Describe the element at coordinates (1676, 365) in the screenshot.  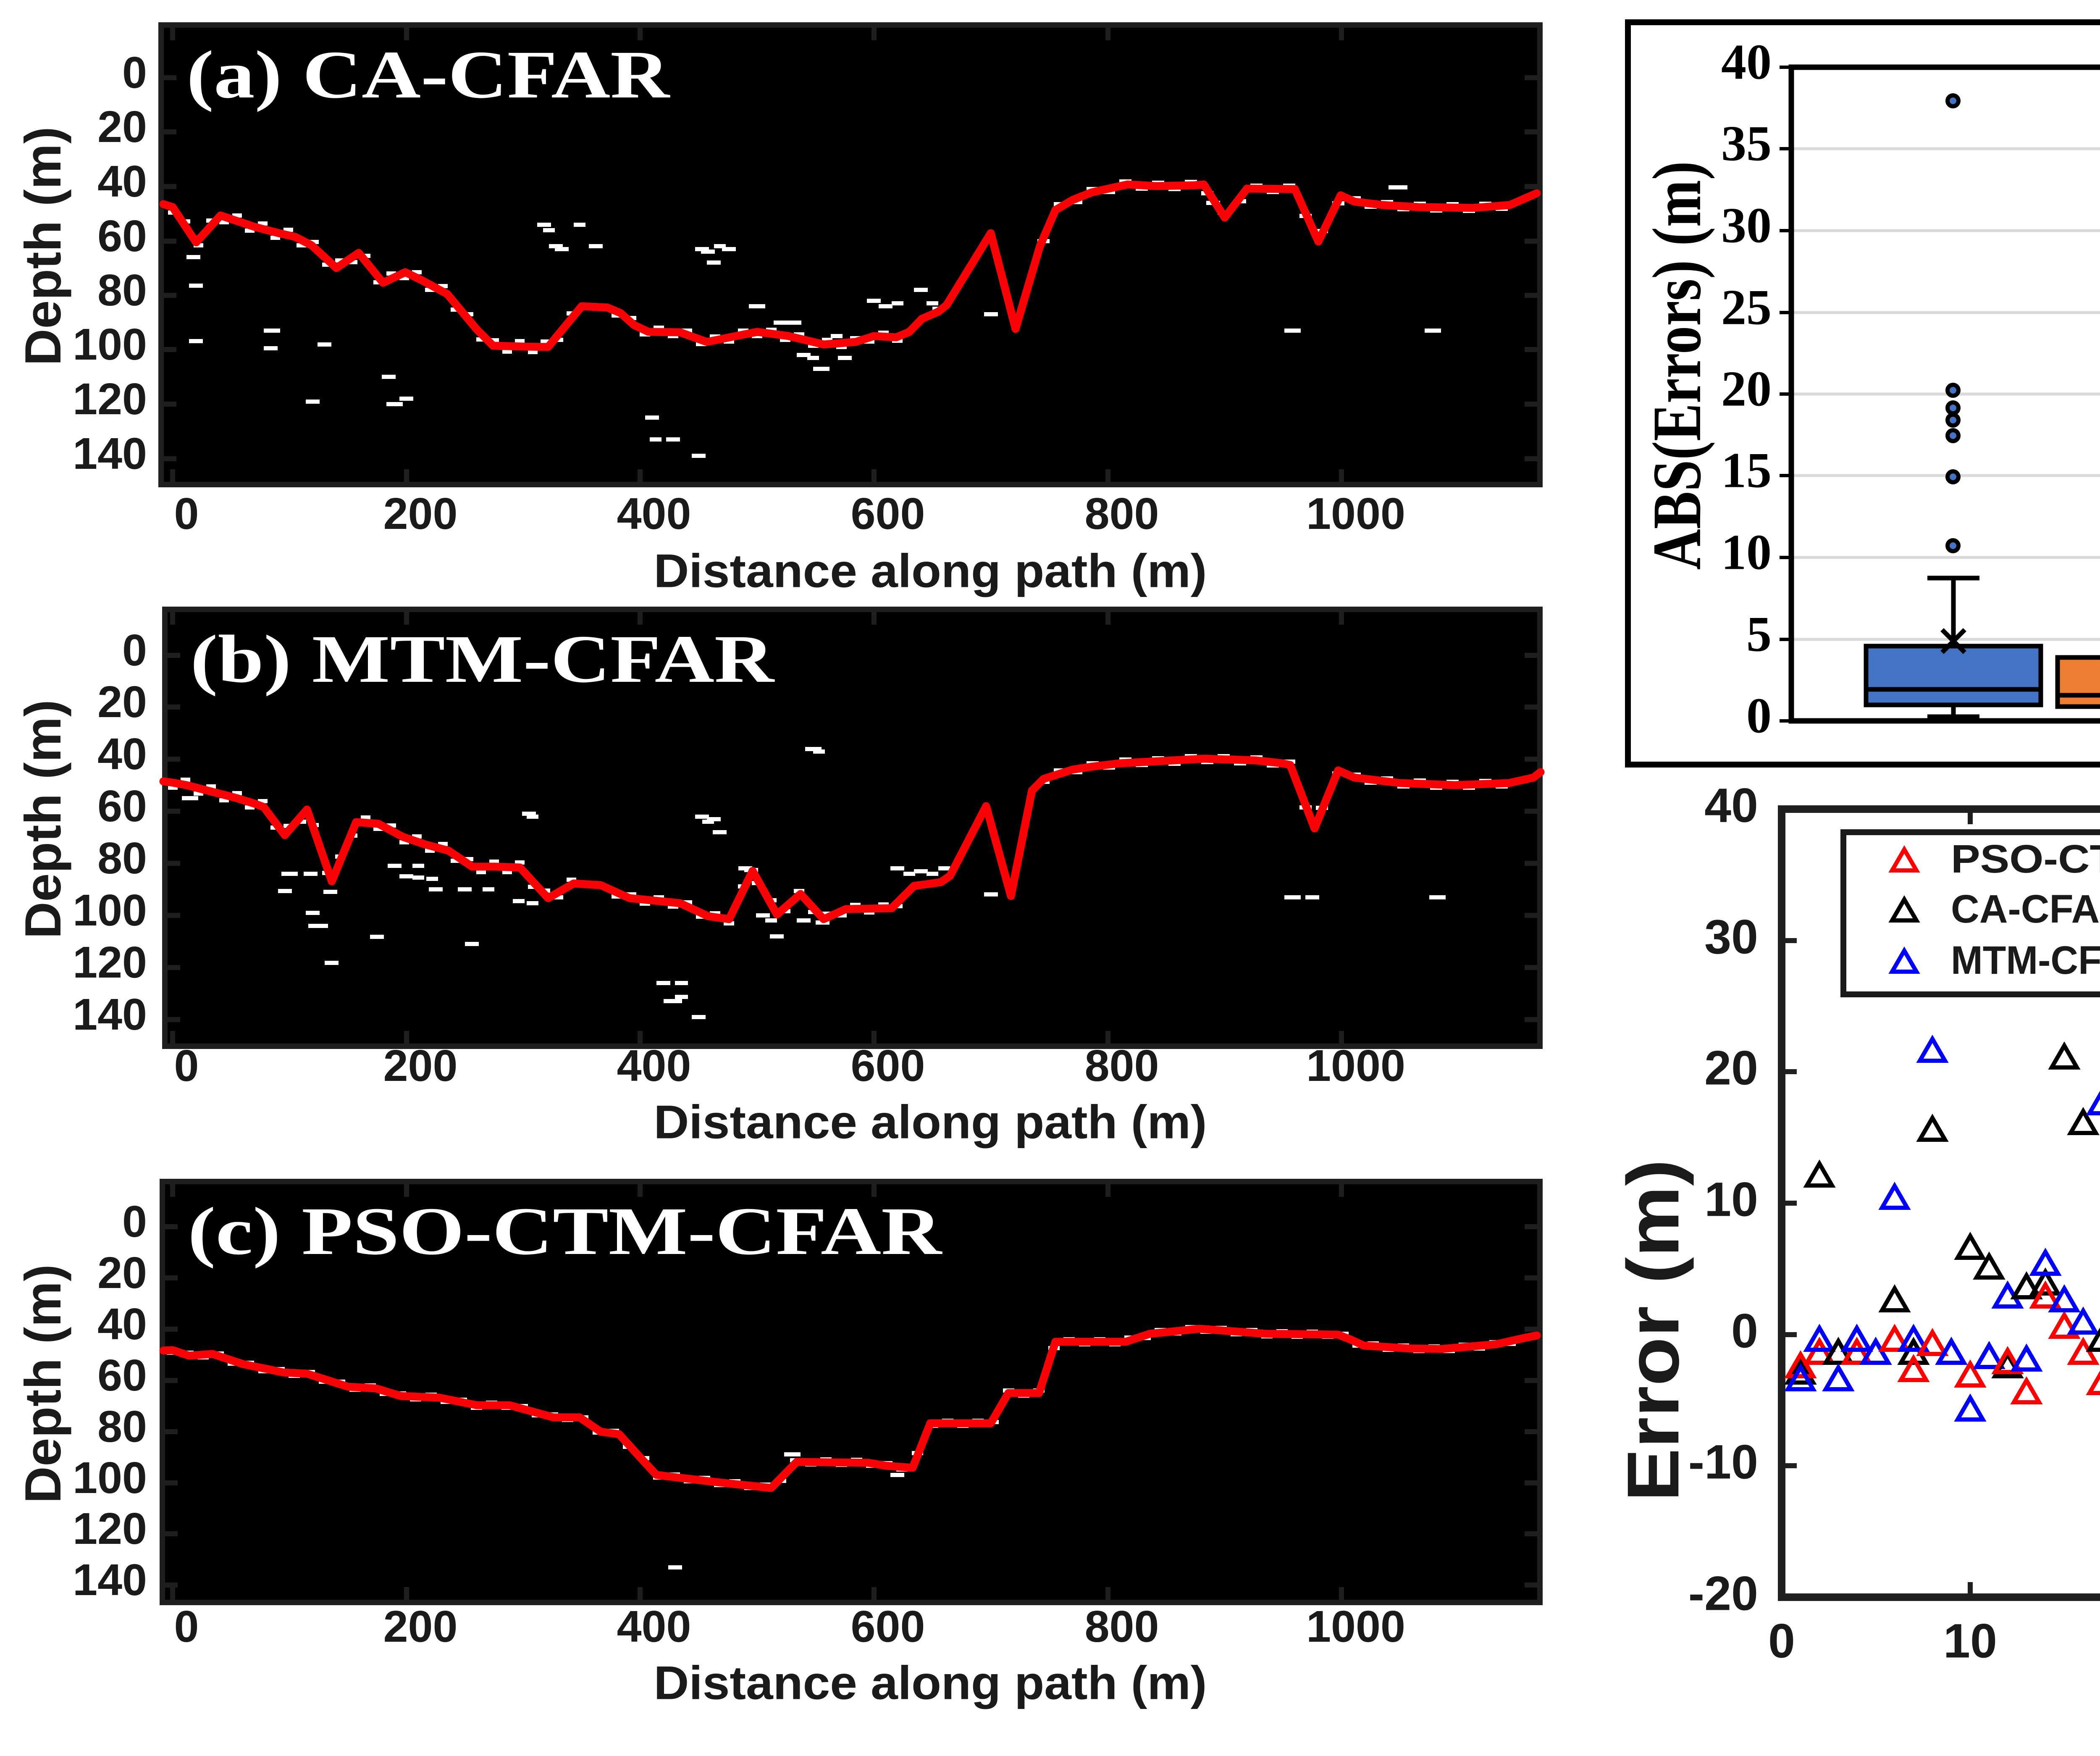
I see `svg-text: ABS(Errors) (m)` at that location.